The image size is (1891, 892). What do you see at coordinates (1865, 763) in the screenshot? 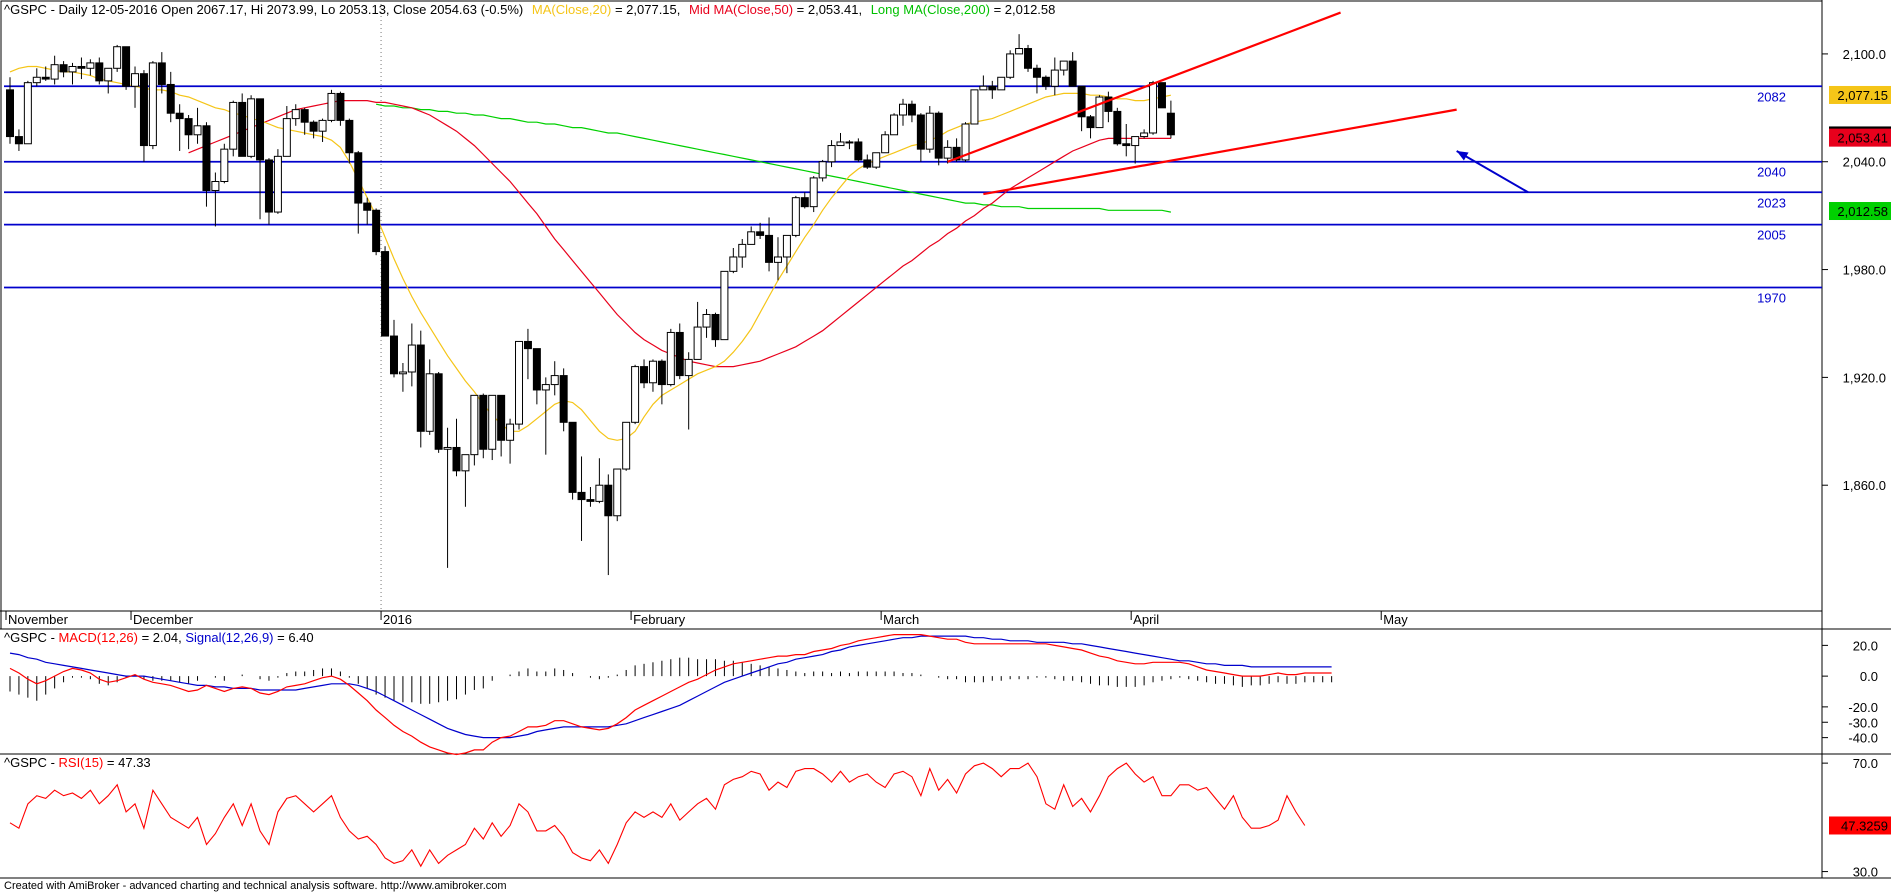
I see `rsi-tick-label: 70.0` at bounding box center [1865, 763].